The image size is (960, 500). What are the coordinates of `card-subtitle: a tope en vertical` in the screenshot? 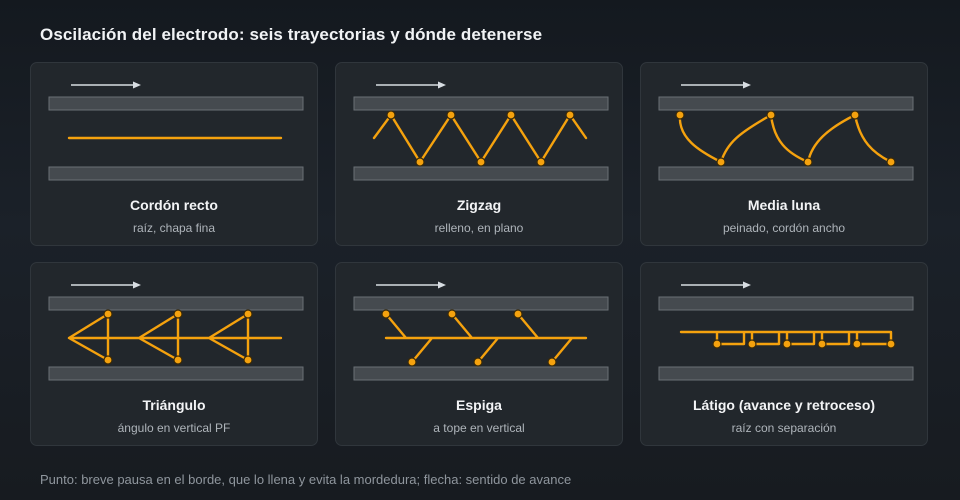 It's located at (479, 428).